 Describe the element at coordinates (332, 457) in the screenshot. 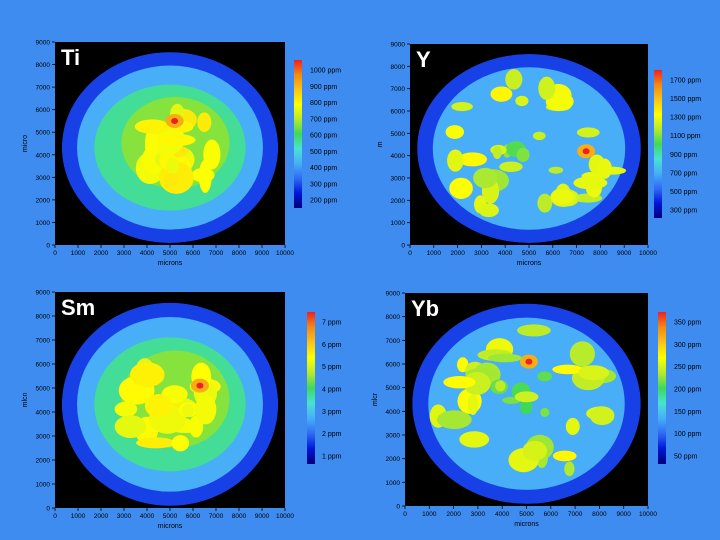

I see `colorbar-label: 1 ppm` at that location.